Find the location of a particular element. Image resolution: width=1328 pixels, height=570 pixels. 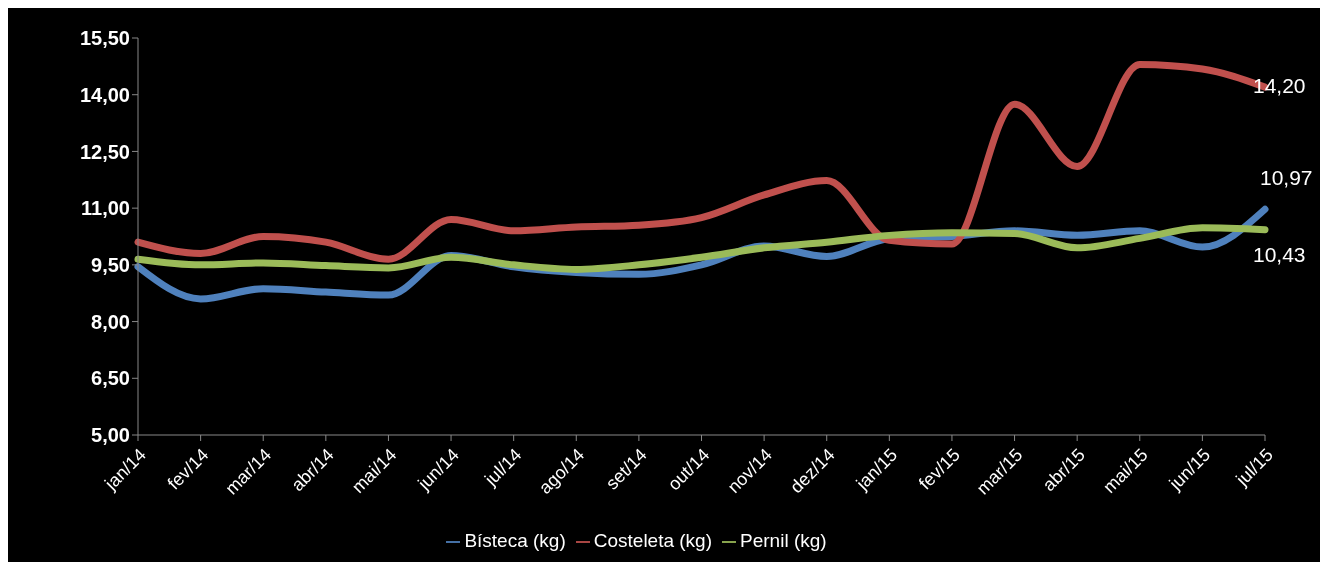

y-tick-label: 15,50 is located at coordinates (104, 38).